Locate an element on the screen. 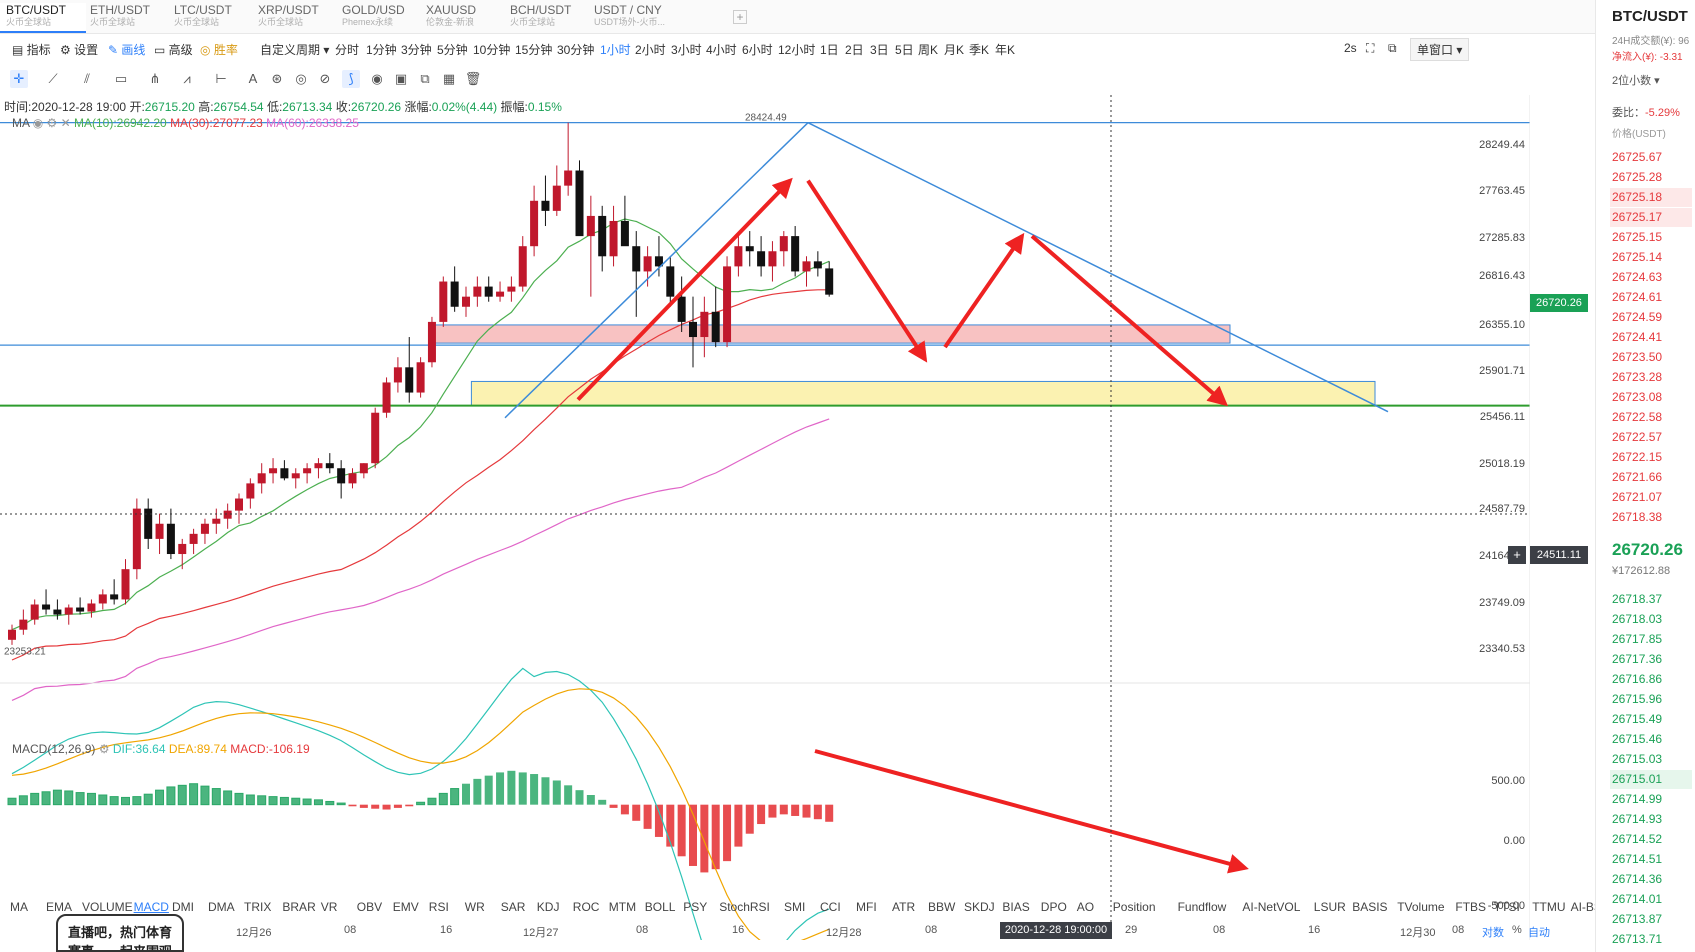 This screenshot has height=952, width=1695. add-tab-button: + is located at coordinates (740, 17).